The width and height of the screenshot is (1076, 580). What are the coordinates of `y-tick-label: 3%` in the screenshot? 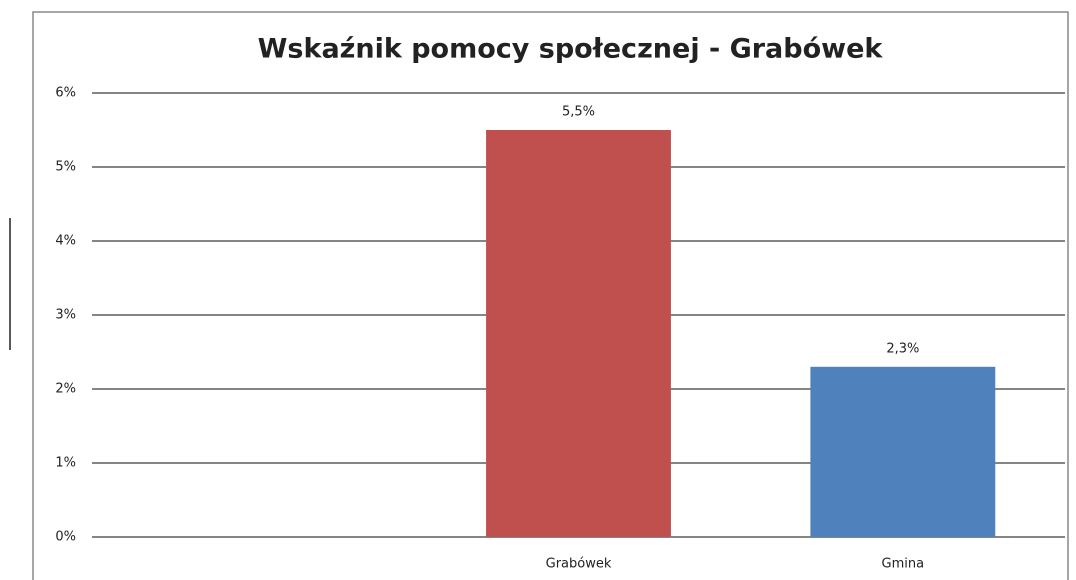 It's located at (65, 315).